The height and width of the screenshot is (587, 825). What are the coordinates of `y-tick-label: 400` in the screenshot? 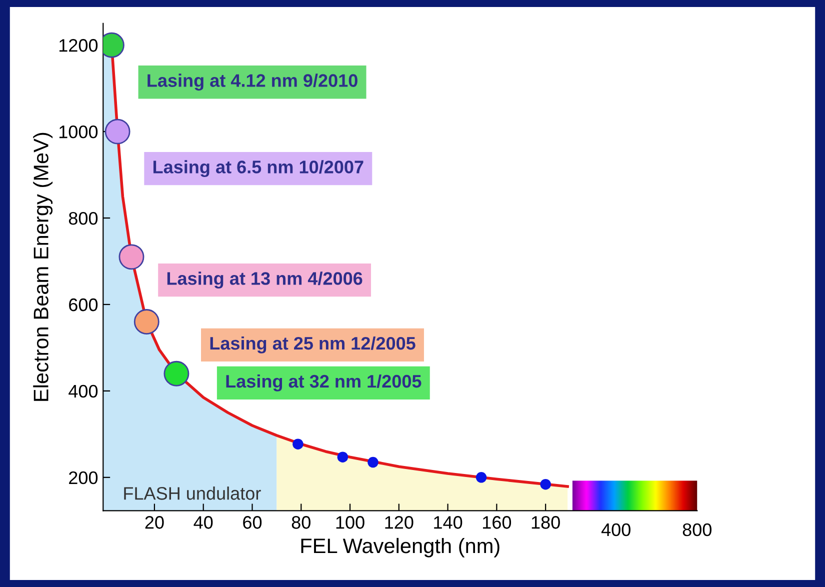 It's located at (83, 391).